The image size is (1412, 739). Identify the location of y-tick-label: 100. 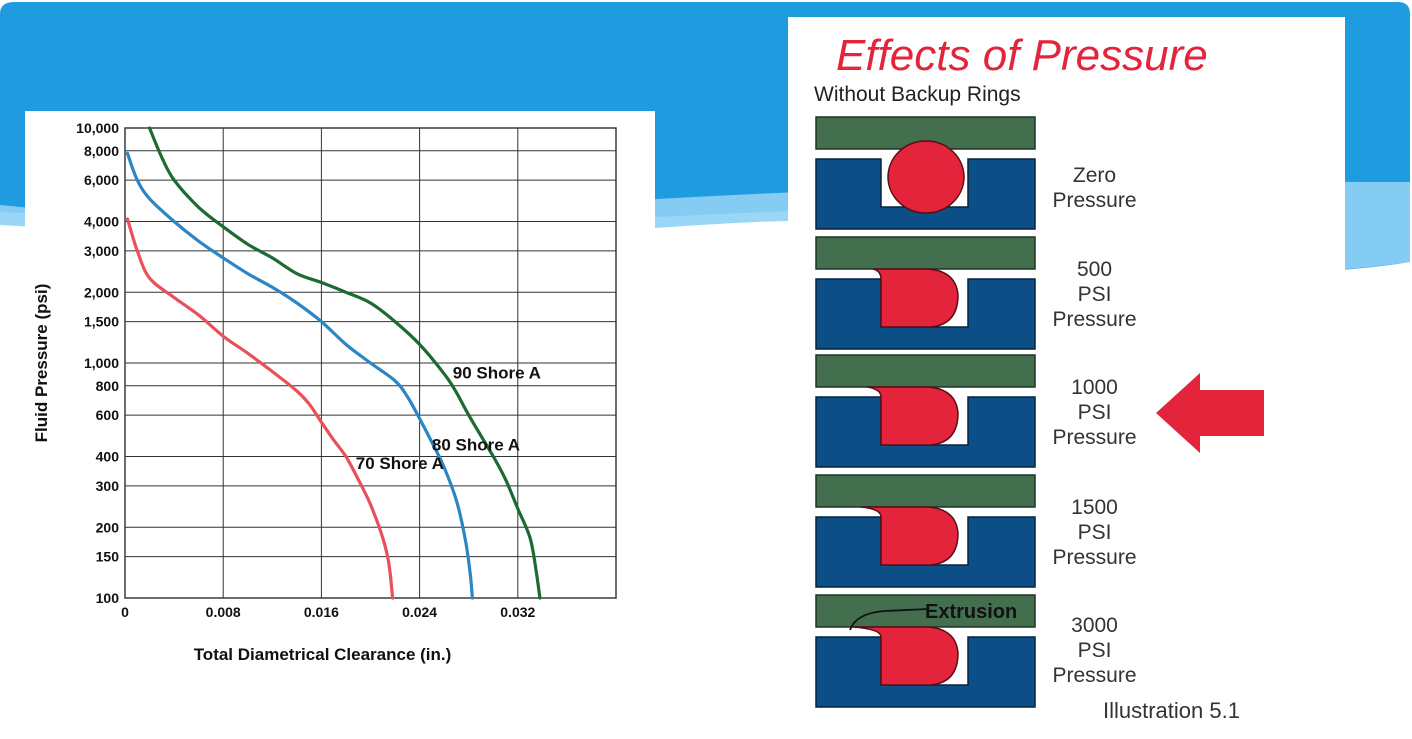
(108, 598).